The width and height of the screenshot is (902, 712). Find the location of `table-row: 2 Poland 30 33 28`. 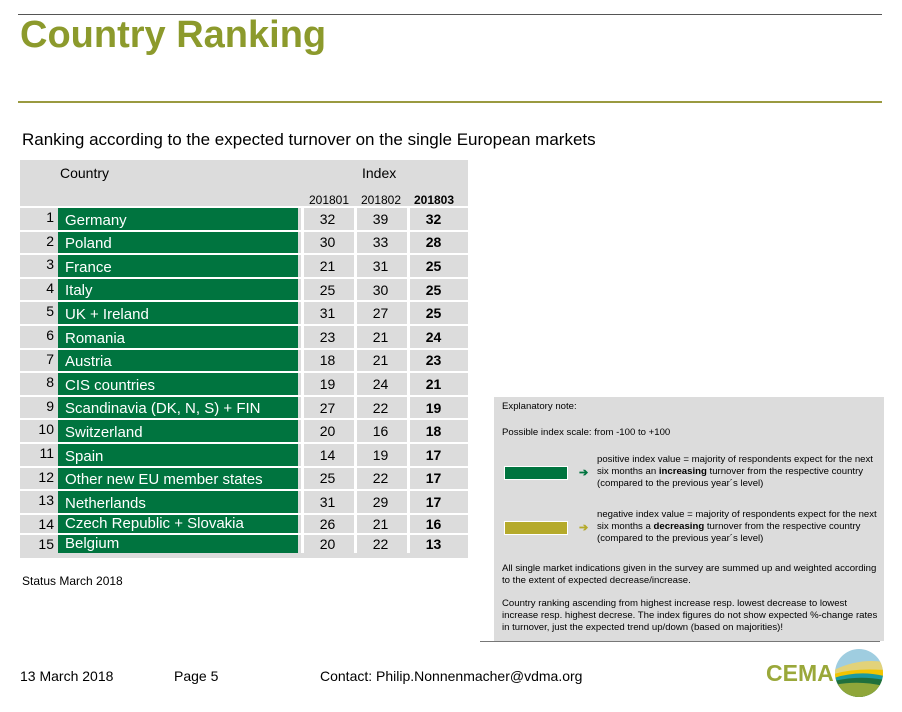

table-row: 2 Poland 30 33 28 is located at coordinates (244, 241).